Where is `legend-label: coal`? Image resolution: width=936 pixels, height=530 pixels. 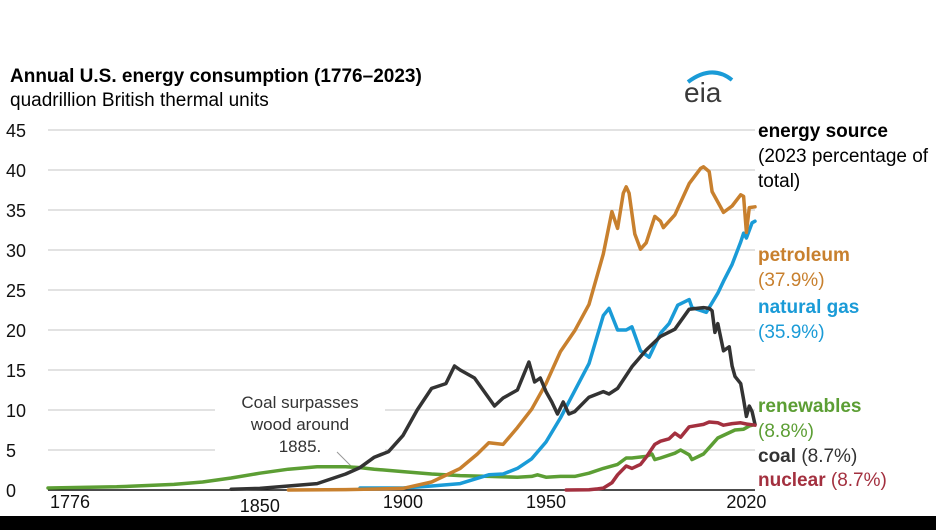
legend-label: coal is located at coordinates (777, 456).